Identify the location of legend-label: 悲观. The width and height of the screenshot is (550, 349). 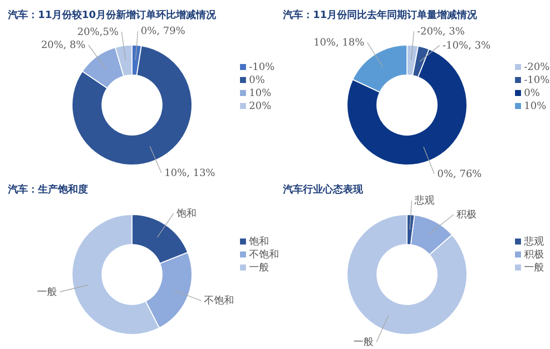
(533, 242).